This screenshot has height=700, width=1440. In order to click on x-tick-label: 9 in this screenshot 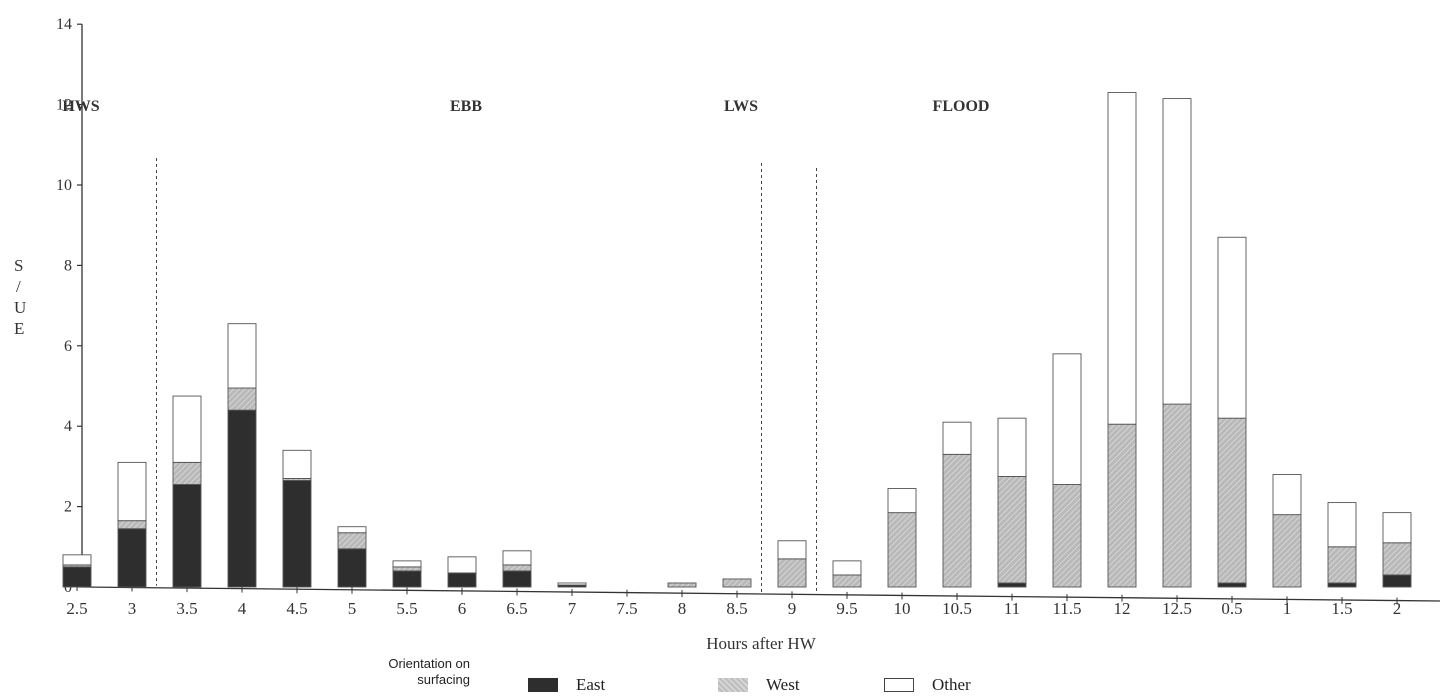, I will do `click(792, 608)`.